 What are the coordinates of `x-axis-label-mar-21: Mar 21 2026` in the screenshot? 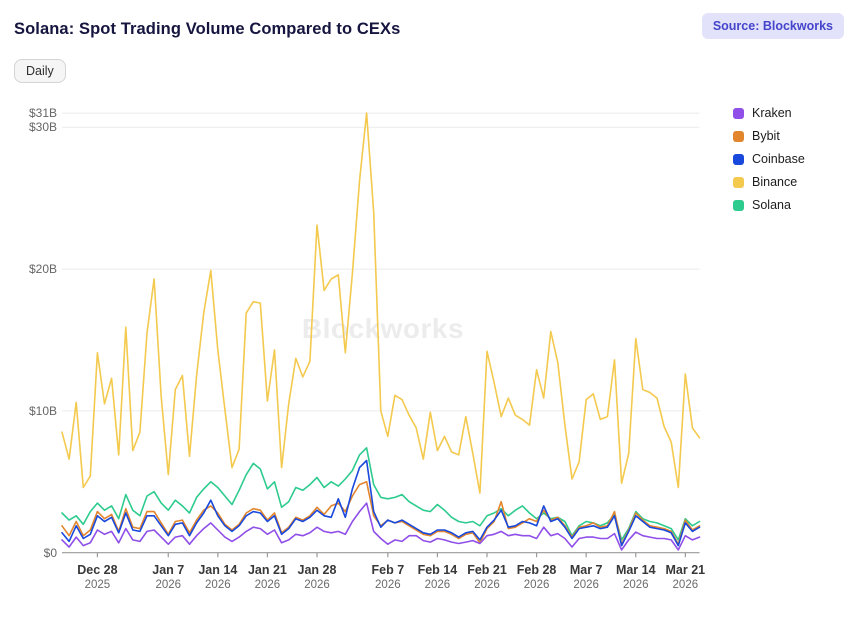 It's located at (685, 577).